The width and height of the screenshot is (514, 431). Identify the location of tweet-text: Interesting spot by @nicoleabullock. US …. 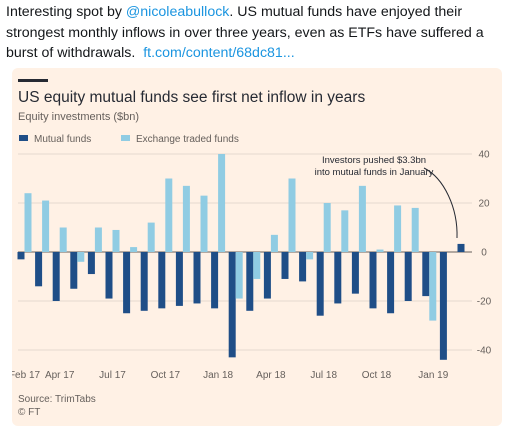
(256, 33).